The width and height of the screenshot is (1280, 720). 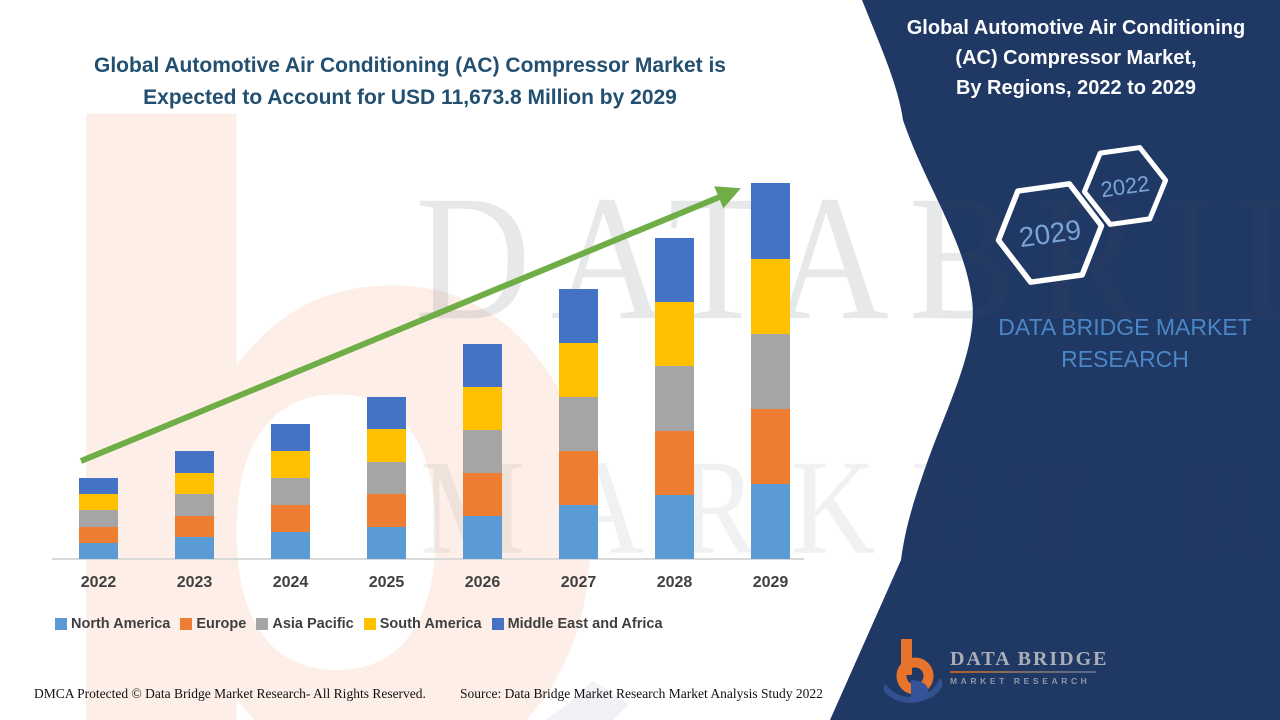 I want to click on bar-segment-2022-south-america, so click(x=98, y=502).